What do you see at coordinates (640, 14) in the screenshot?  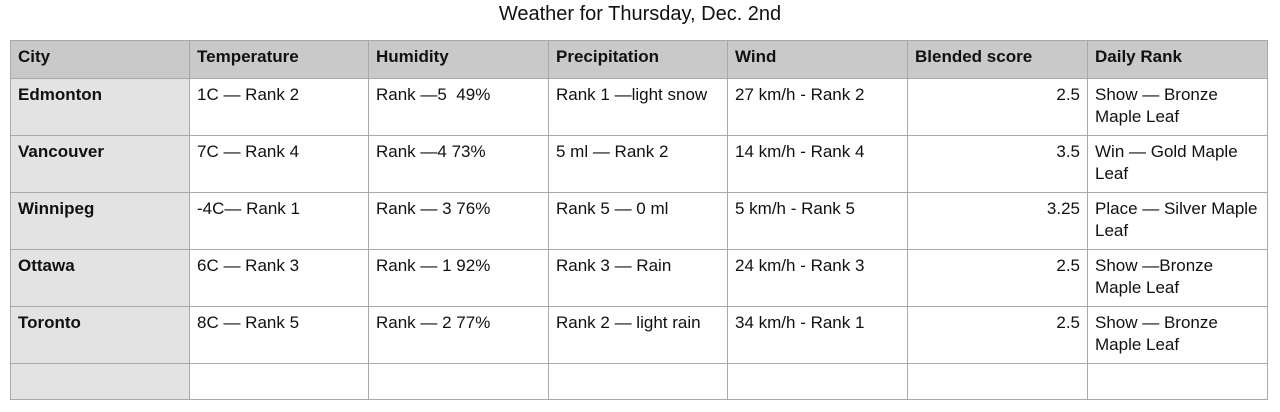 I see `title: Weather for Thursday, Dec. 2nd` at bounding box center [640, 14].